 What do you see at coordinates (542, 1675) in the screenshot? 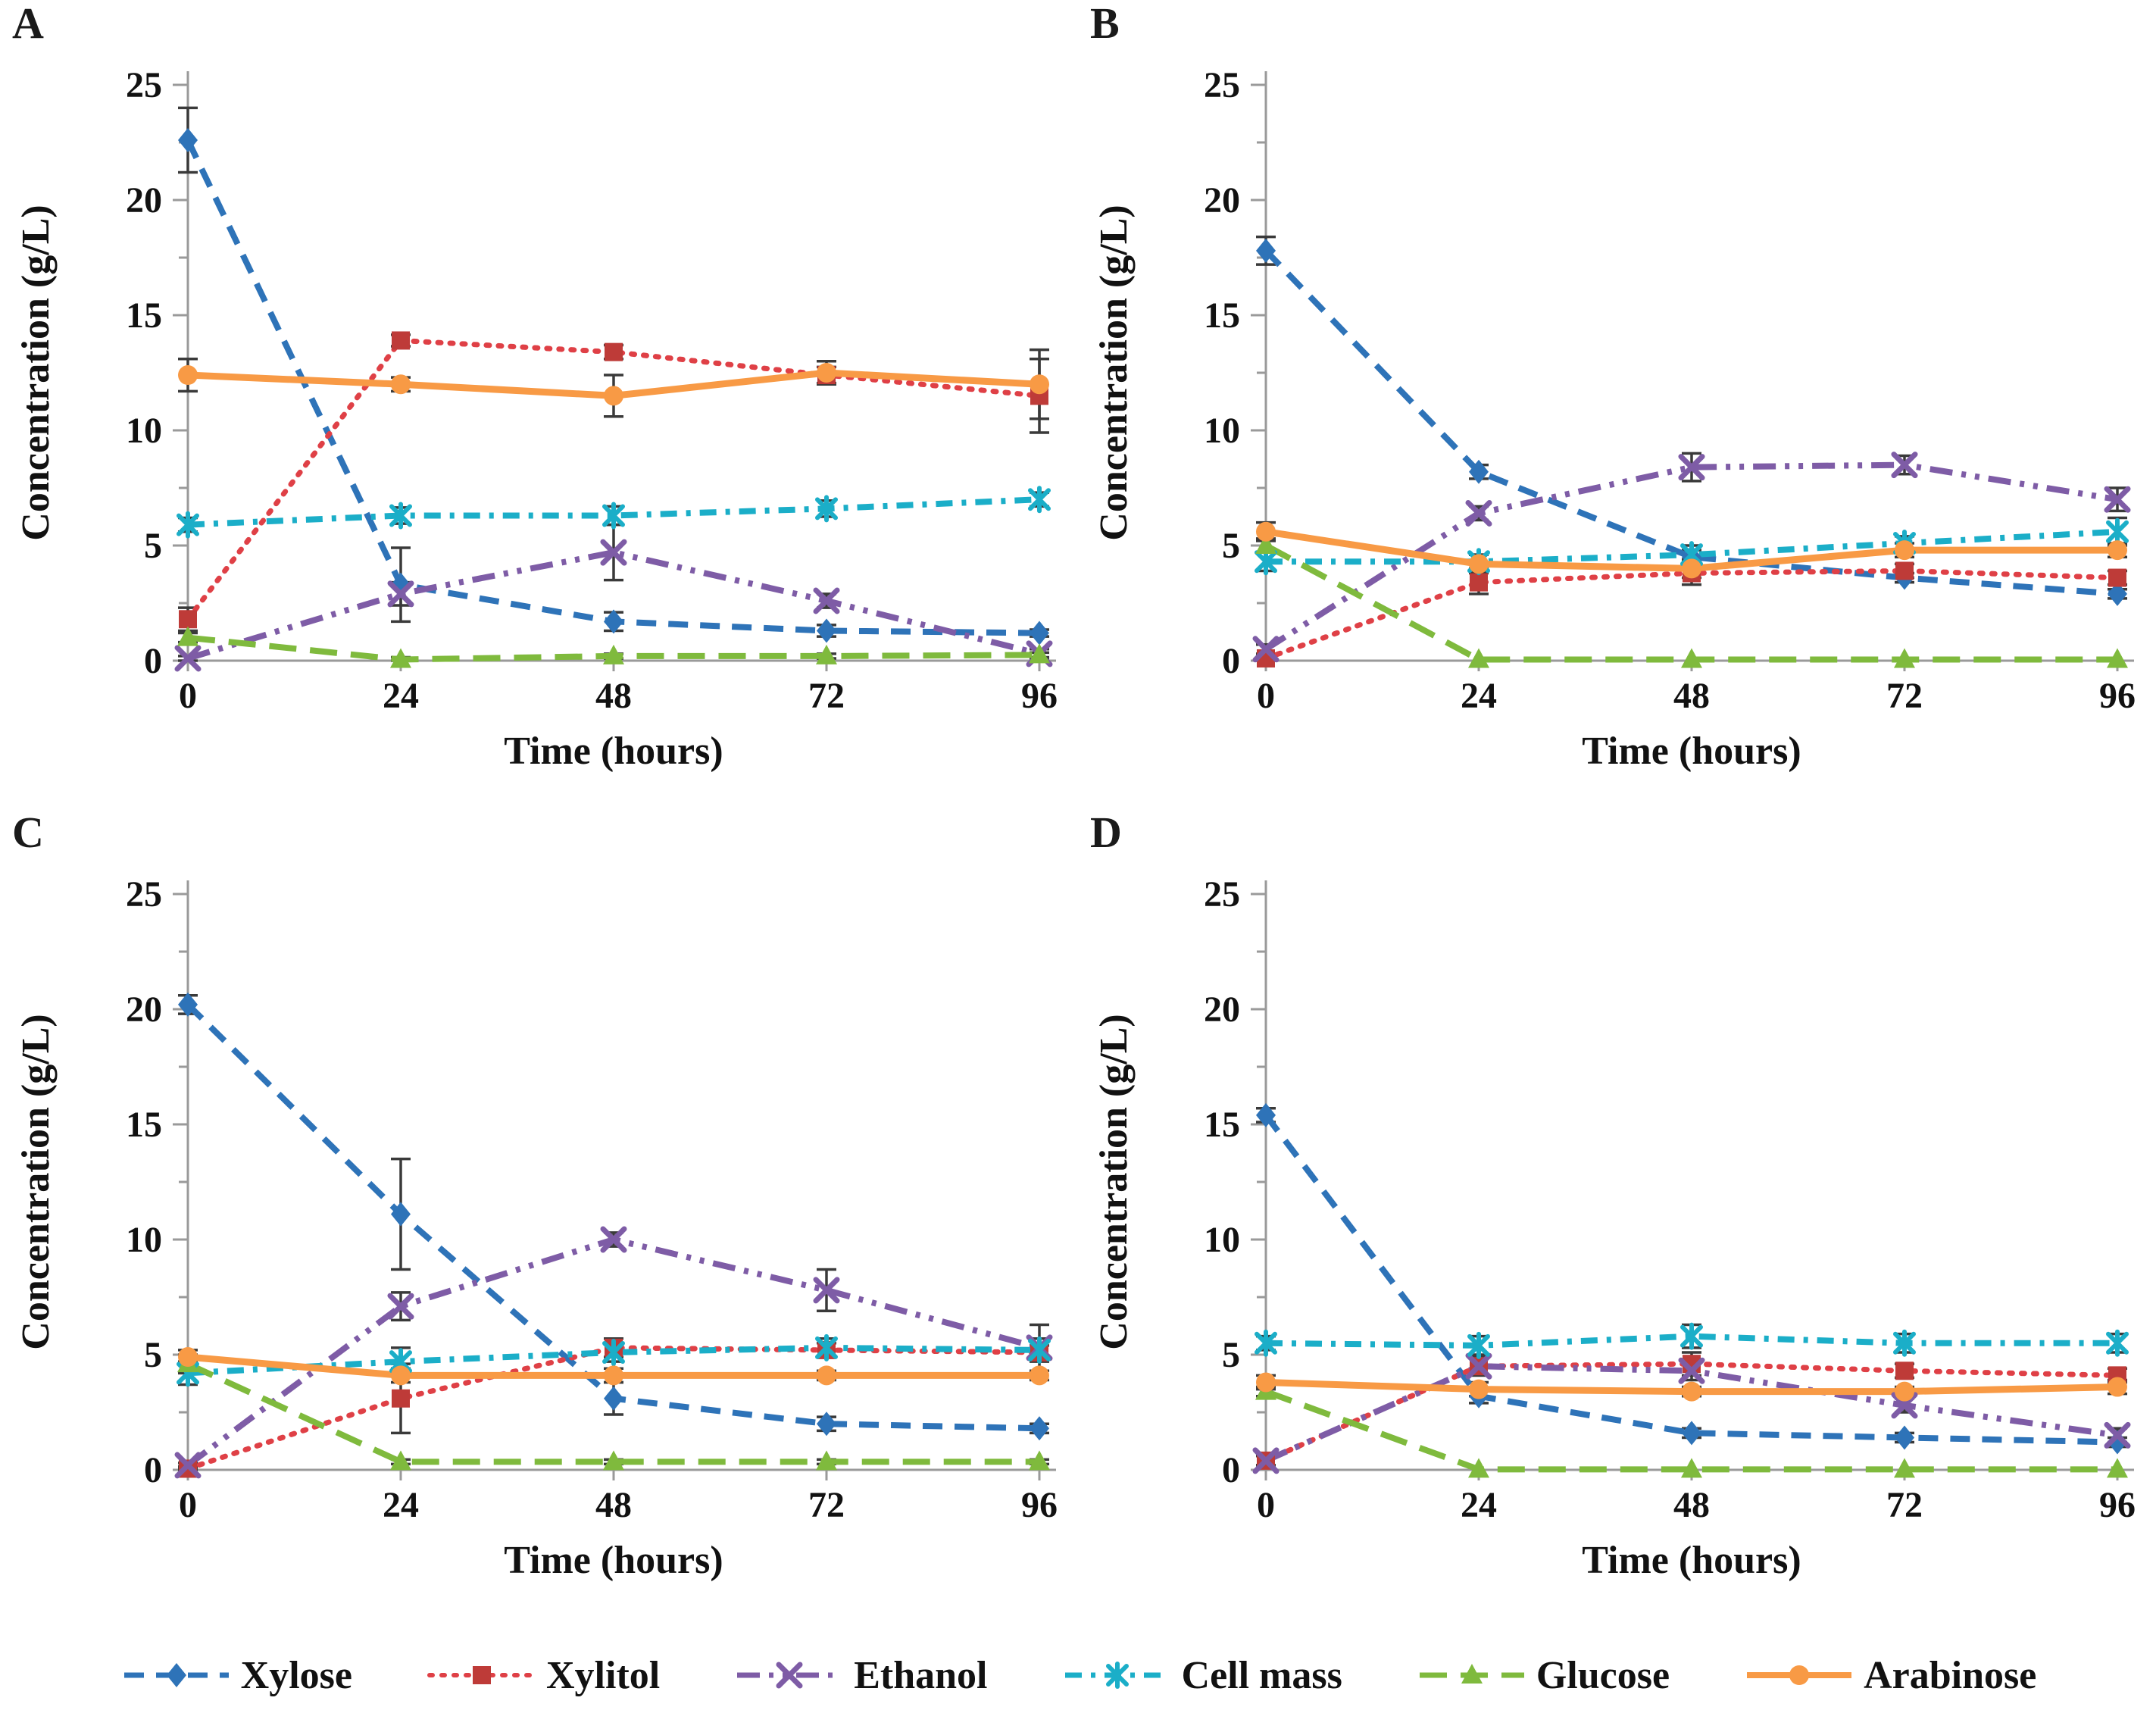
I see `legend-item-xylitol: Xylitol` at bounding box center [542, 1675].